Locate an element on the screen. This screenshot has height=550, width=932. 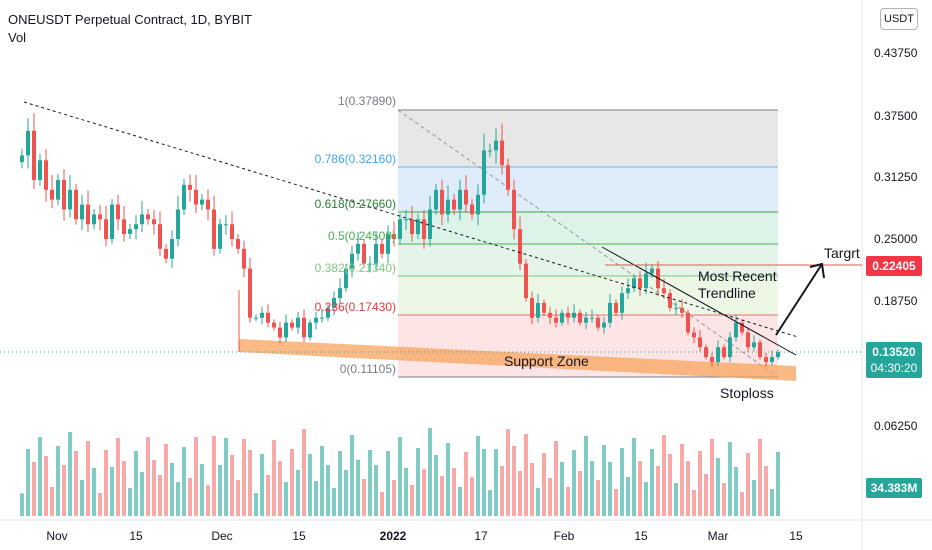
fib-label-0786: 0.786(0.32160) is located at coordinates (355, 159).